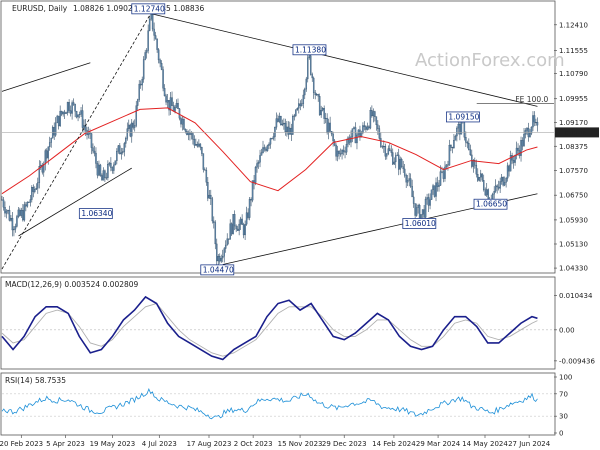  Describe the element at coordinates (343, 59) in the screenshot. I see `trendline` at that location.